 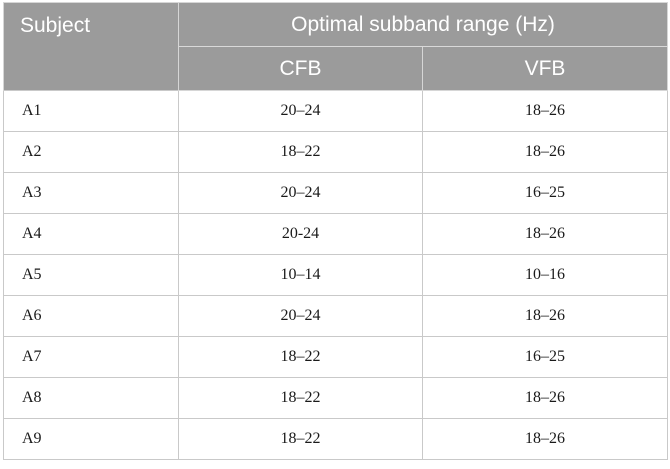 I want to click on cell-subject: A5, so click(x=91, y=275).